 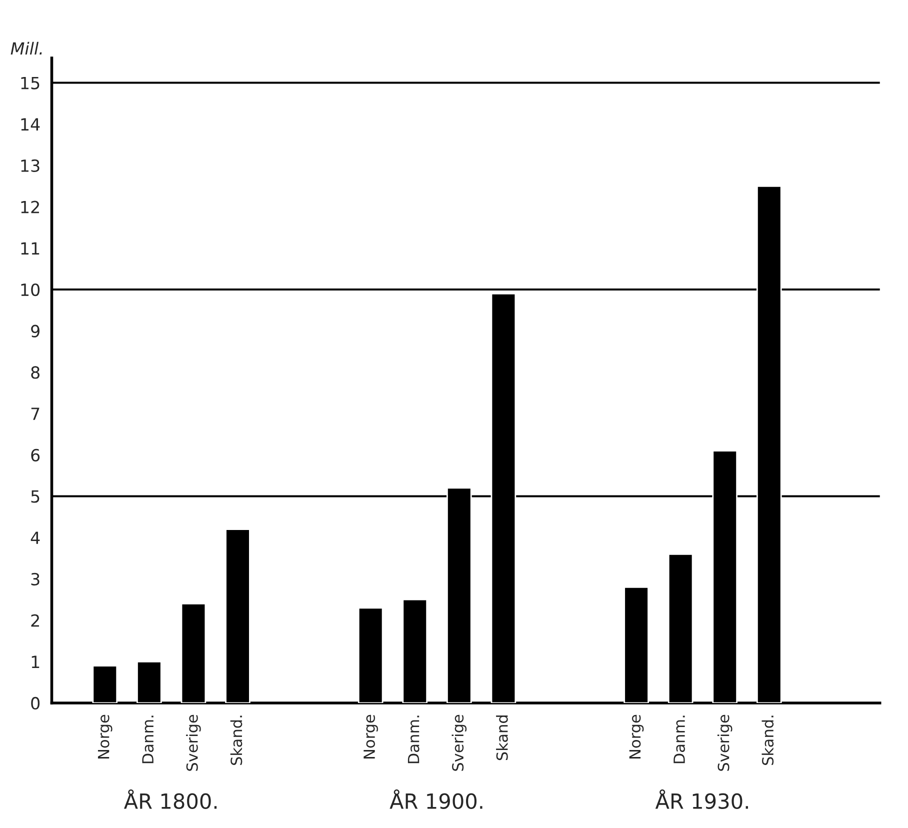 What do you see at coordinates (436, 799) in the screenshot?
I see `text: ÅR 1900.` at bounding box center [436, 799].